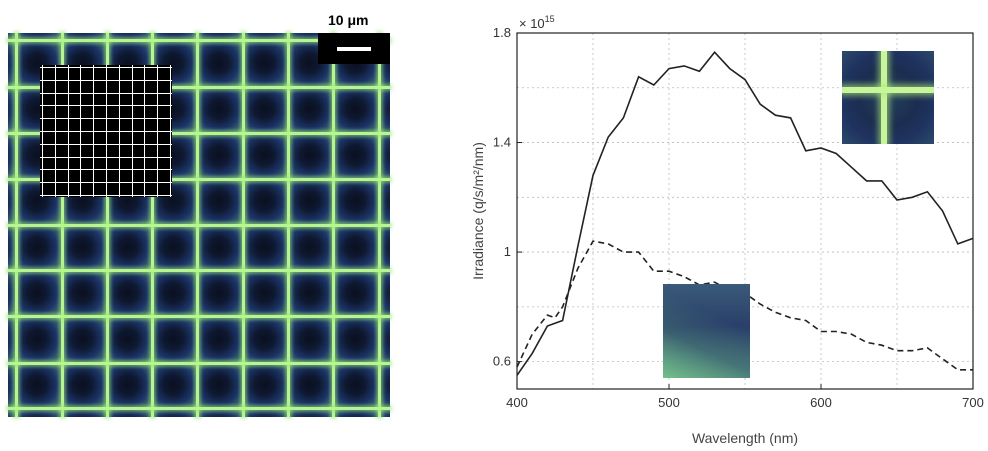 This screenshot has height=451, width=988. I want to click on y-tick-label: 0.6, so click(502, 361).